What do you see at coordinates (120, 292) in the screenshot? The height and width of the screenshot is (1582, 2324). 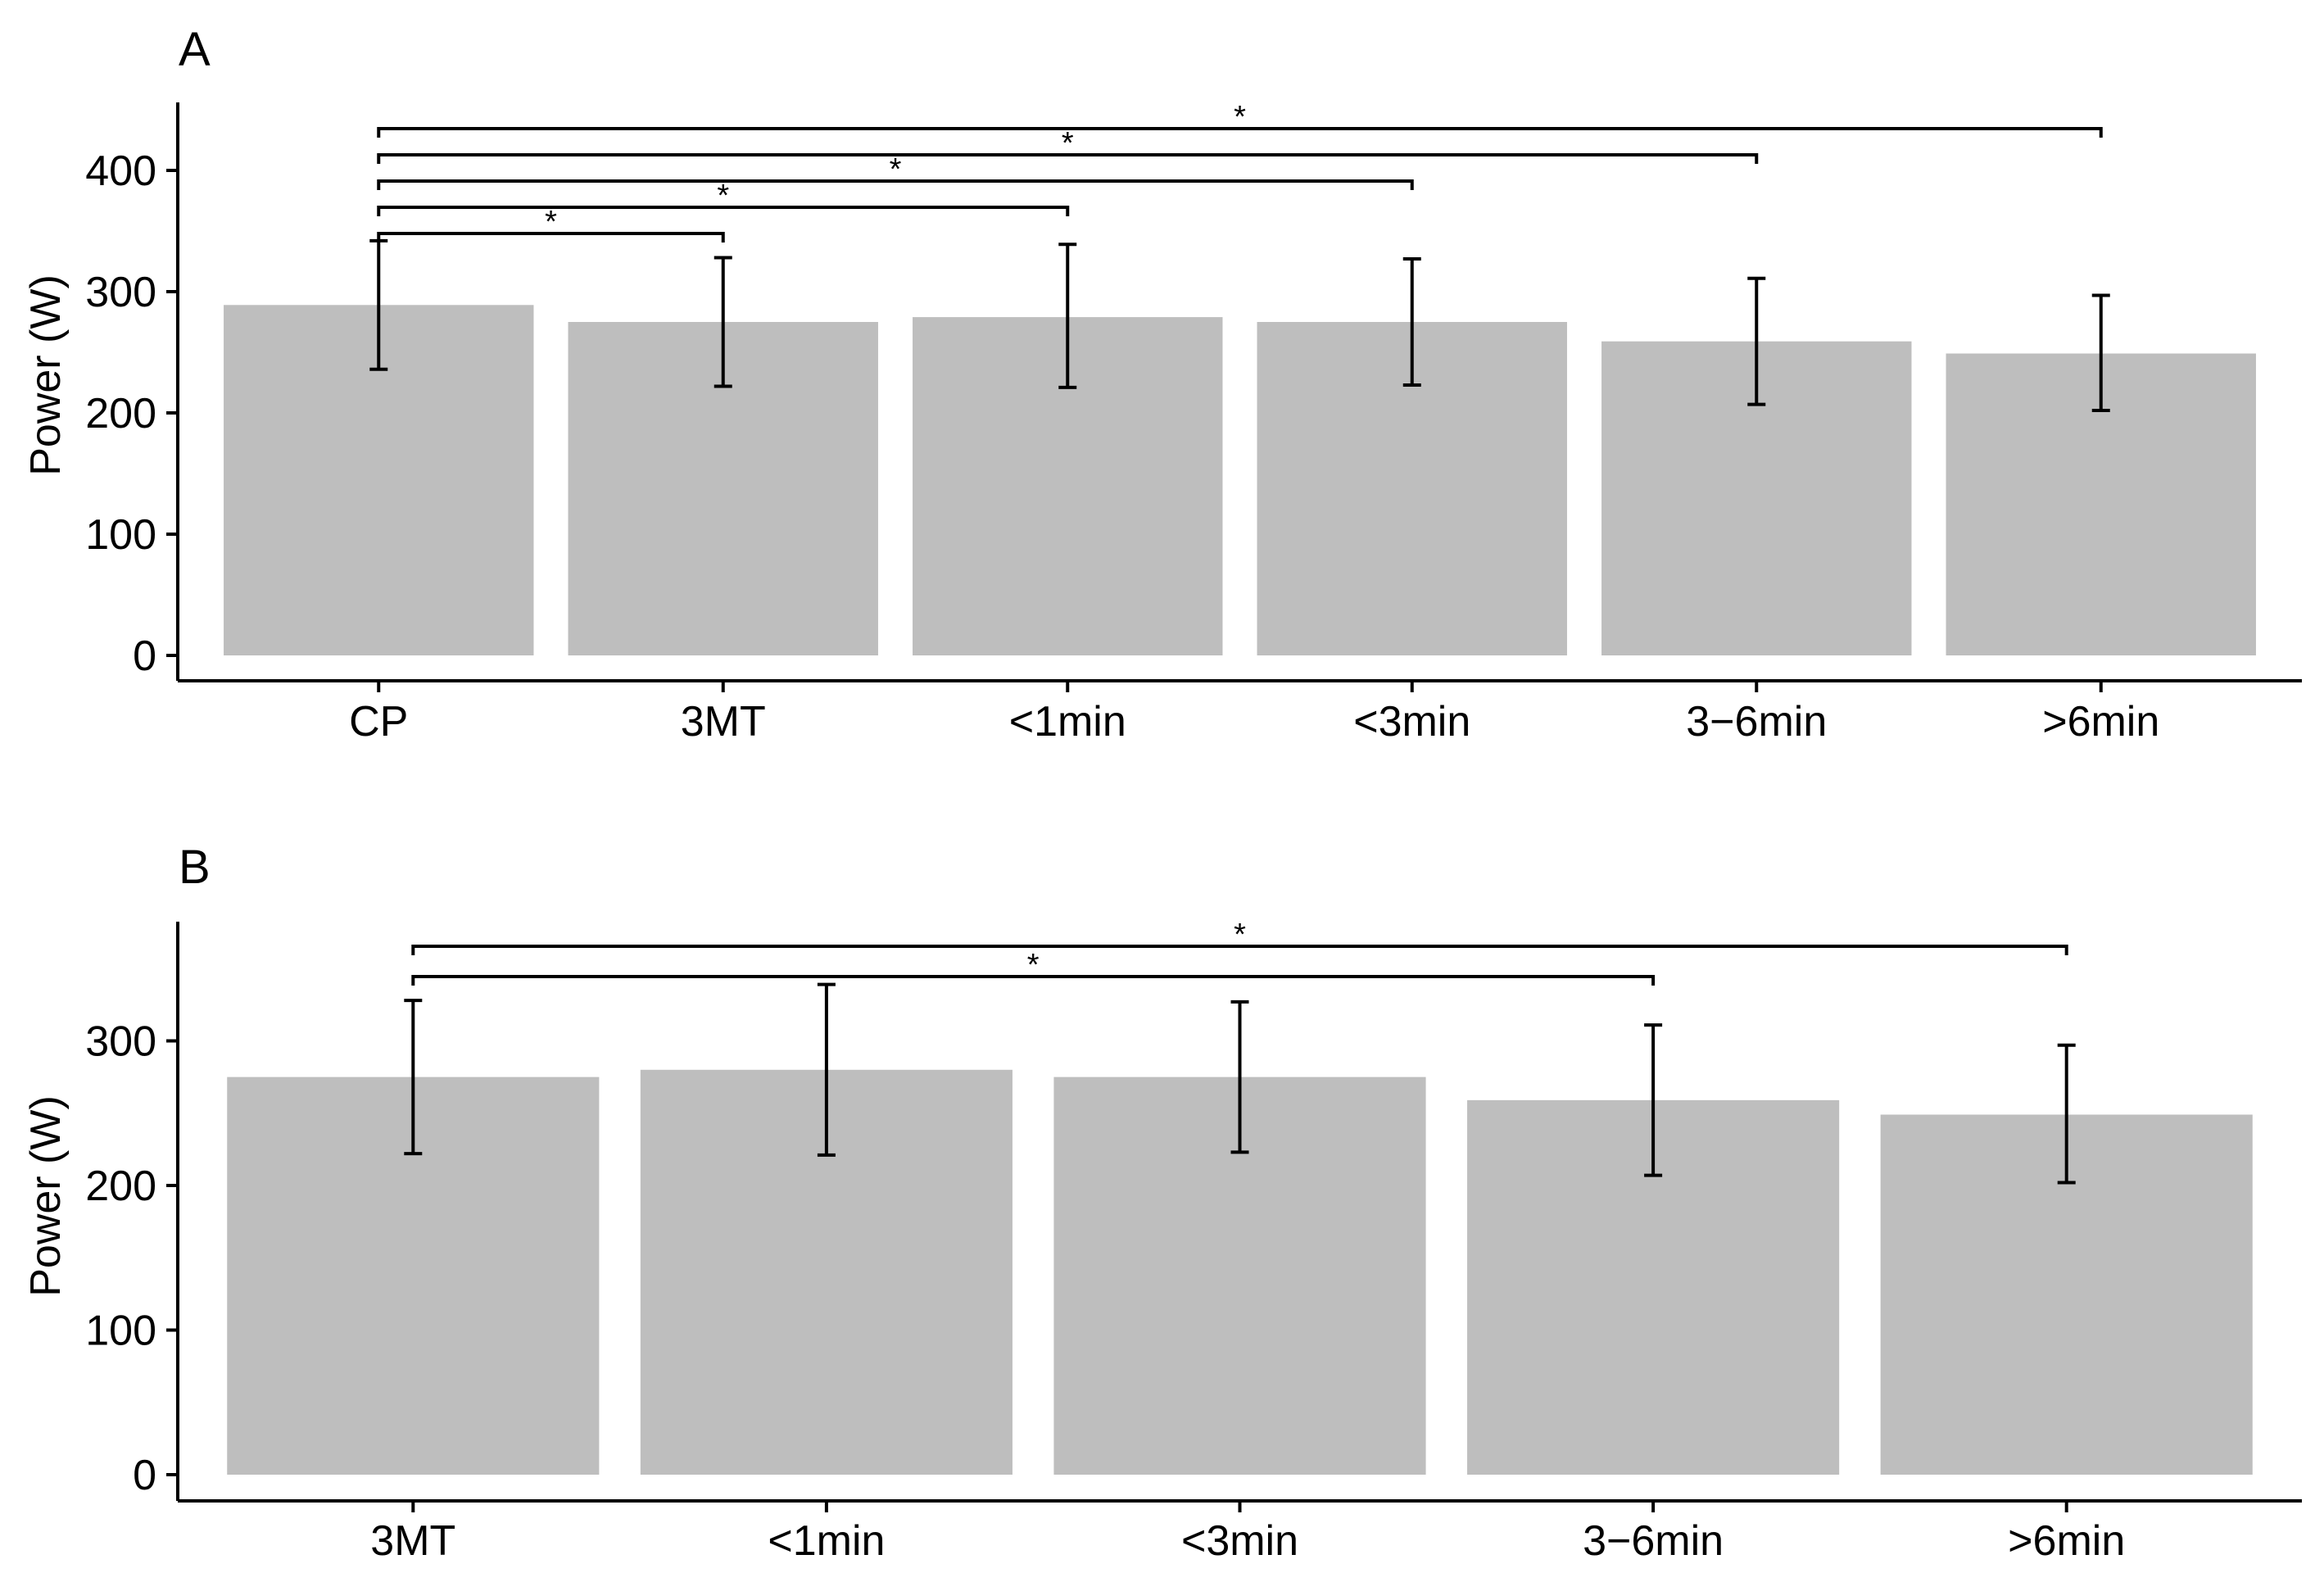 I see `panel-a-y-tick-label-3: 300` at bounding box center [120, 292].